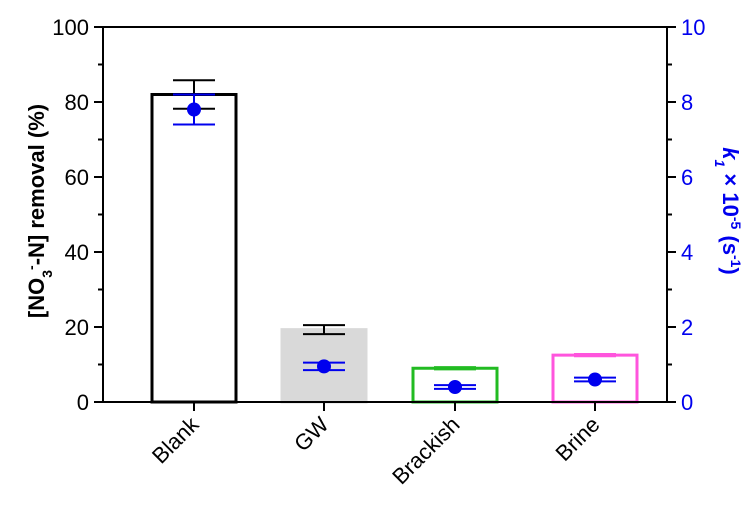 Image resolution: width=754 pixels, height=510 pixels. What do you see at coordinates (311, 434) in the screenshot?
I see `x-tick-label-gw: GW` at bounding box center [311, 434].